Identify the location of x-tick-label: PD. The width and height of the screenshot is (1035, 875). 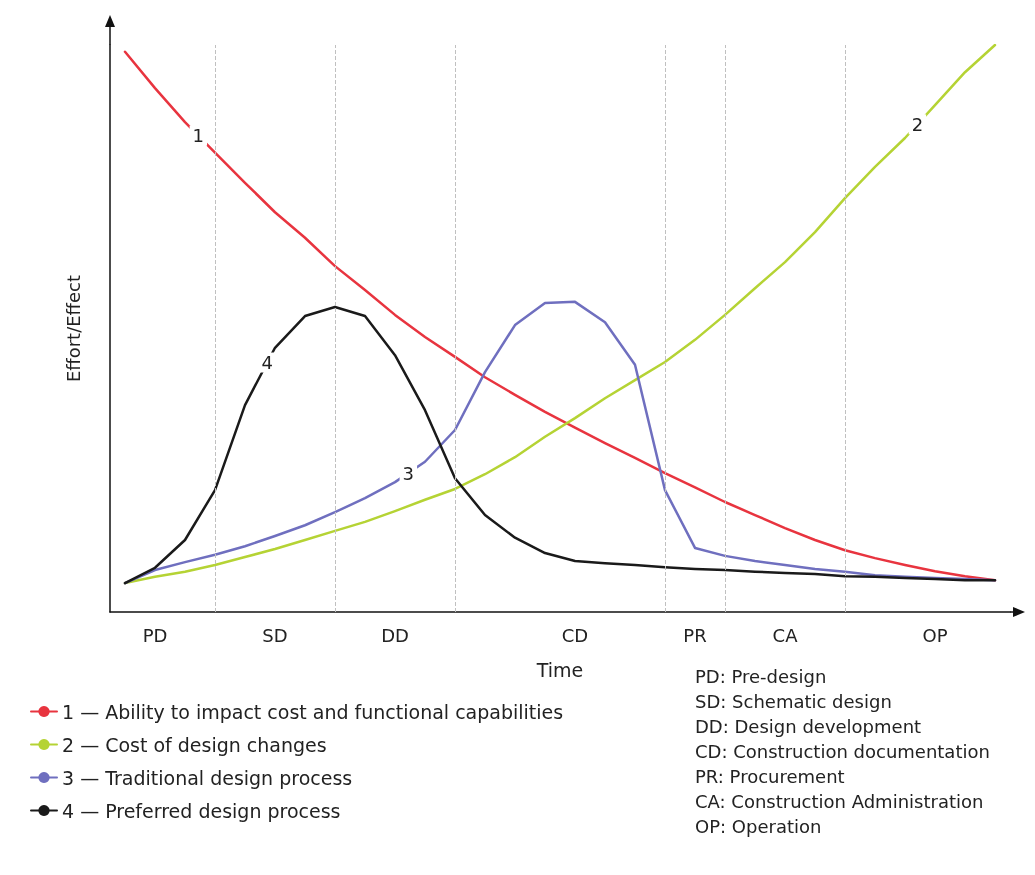
(155, 635).